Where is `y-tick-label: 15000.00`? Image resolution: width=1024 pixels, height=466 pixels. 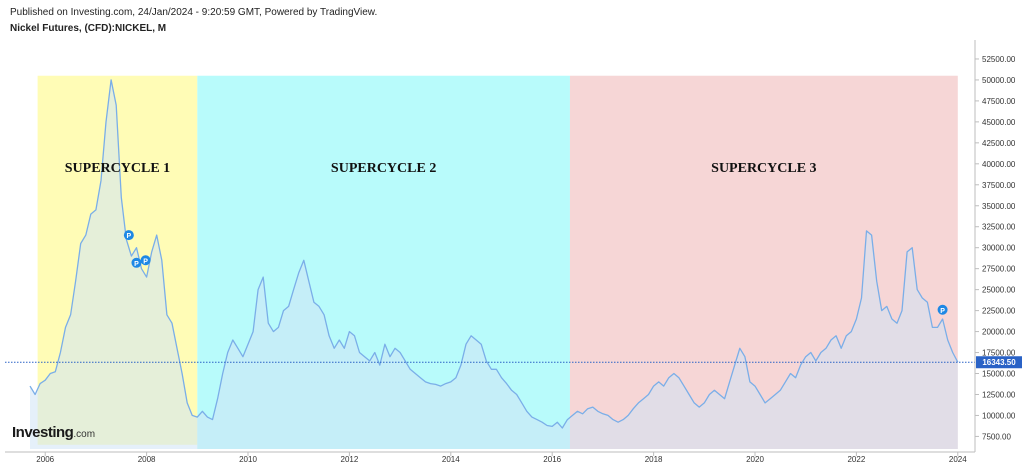
y-tick-label: 15000.00 is located at coordinates (999, 374).